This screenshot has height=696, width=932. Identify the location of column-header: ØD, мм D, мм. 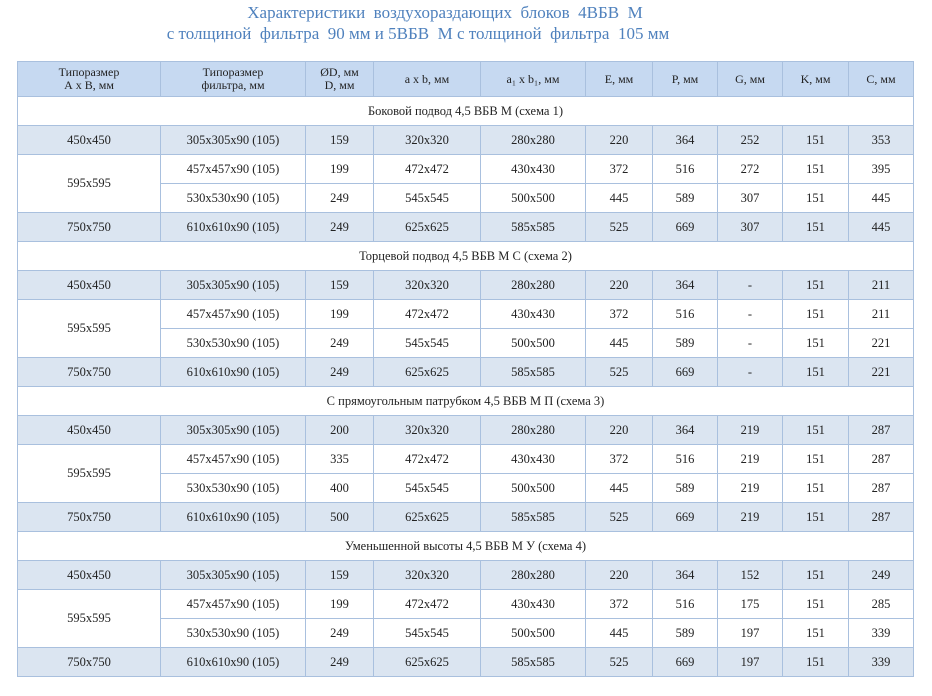
(339, 79).